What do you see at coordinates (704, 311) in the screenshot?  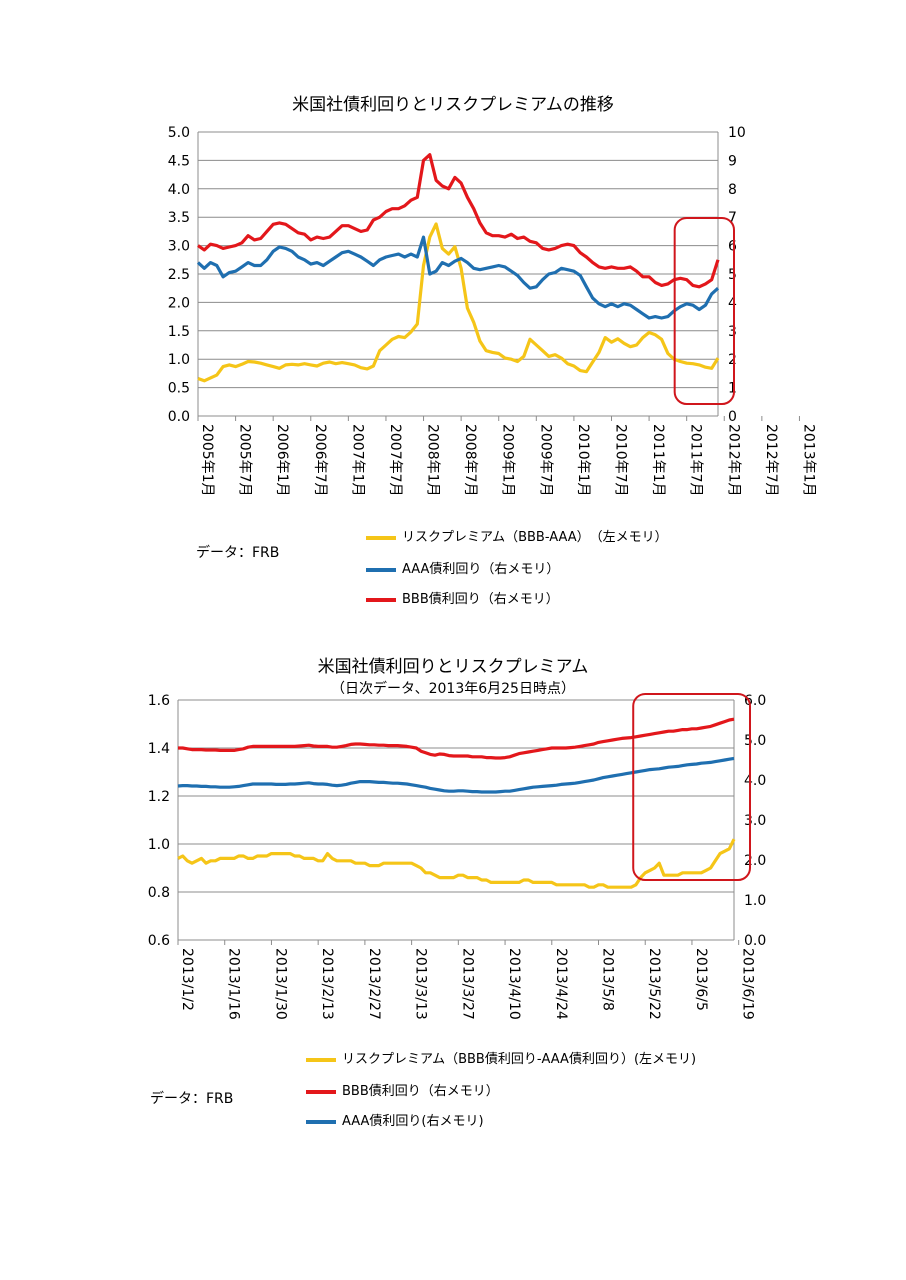 I see `c1-highlight-box` at bounding box center [704, 311].